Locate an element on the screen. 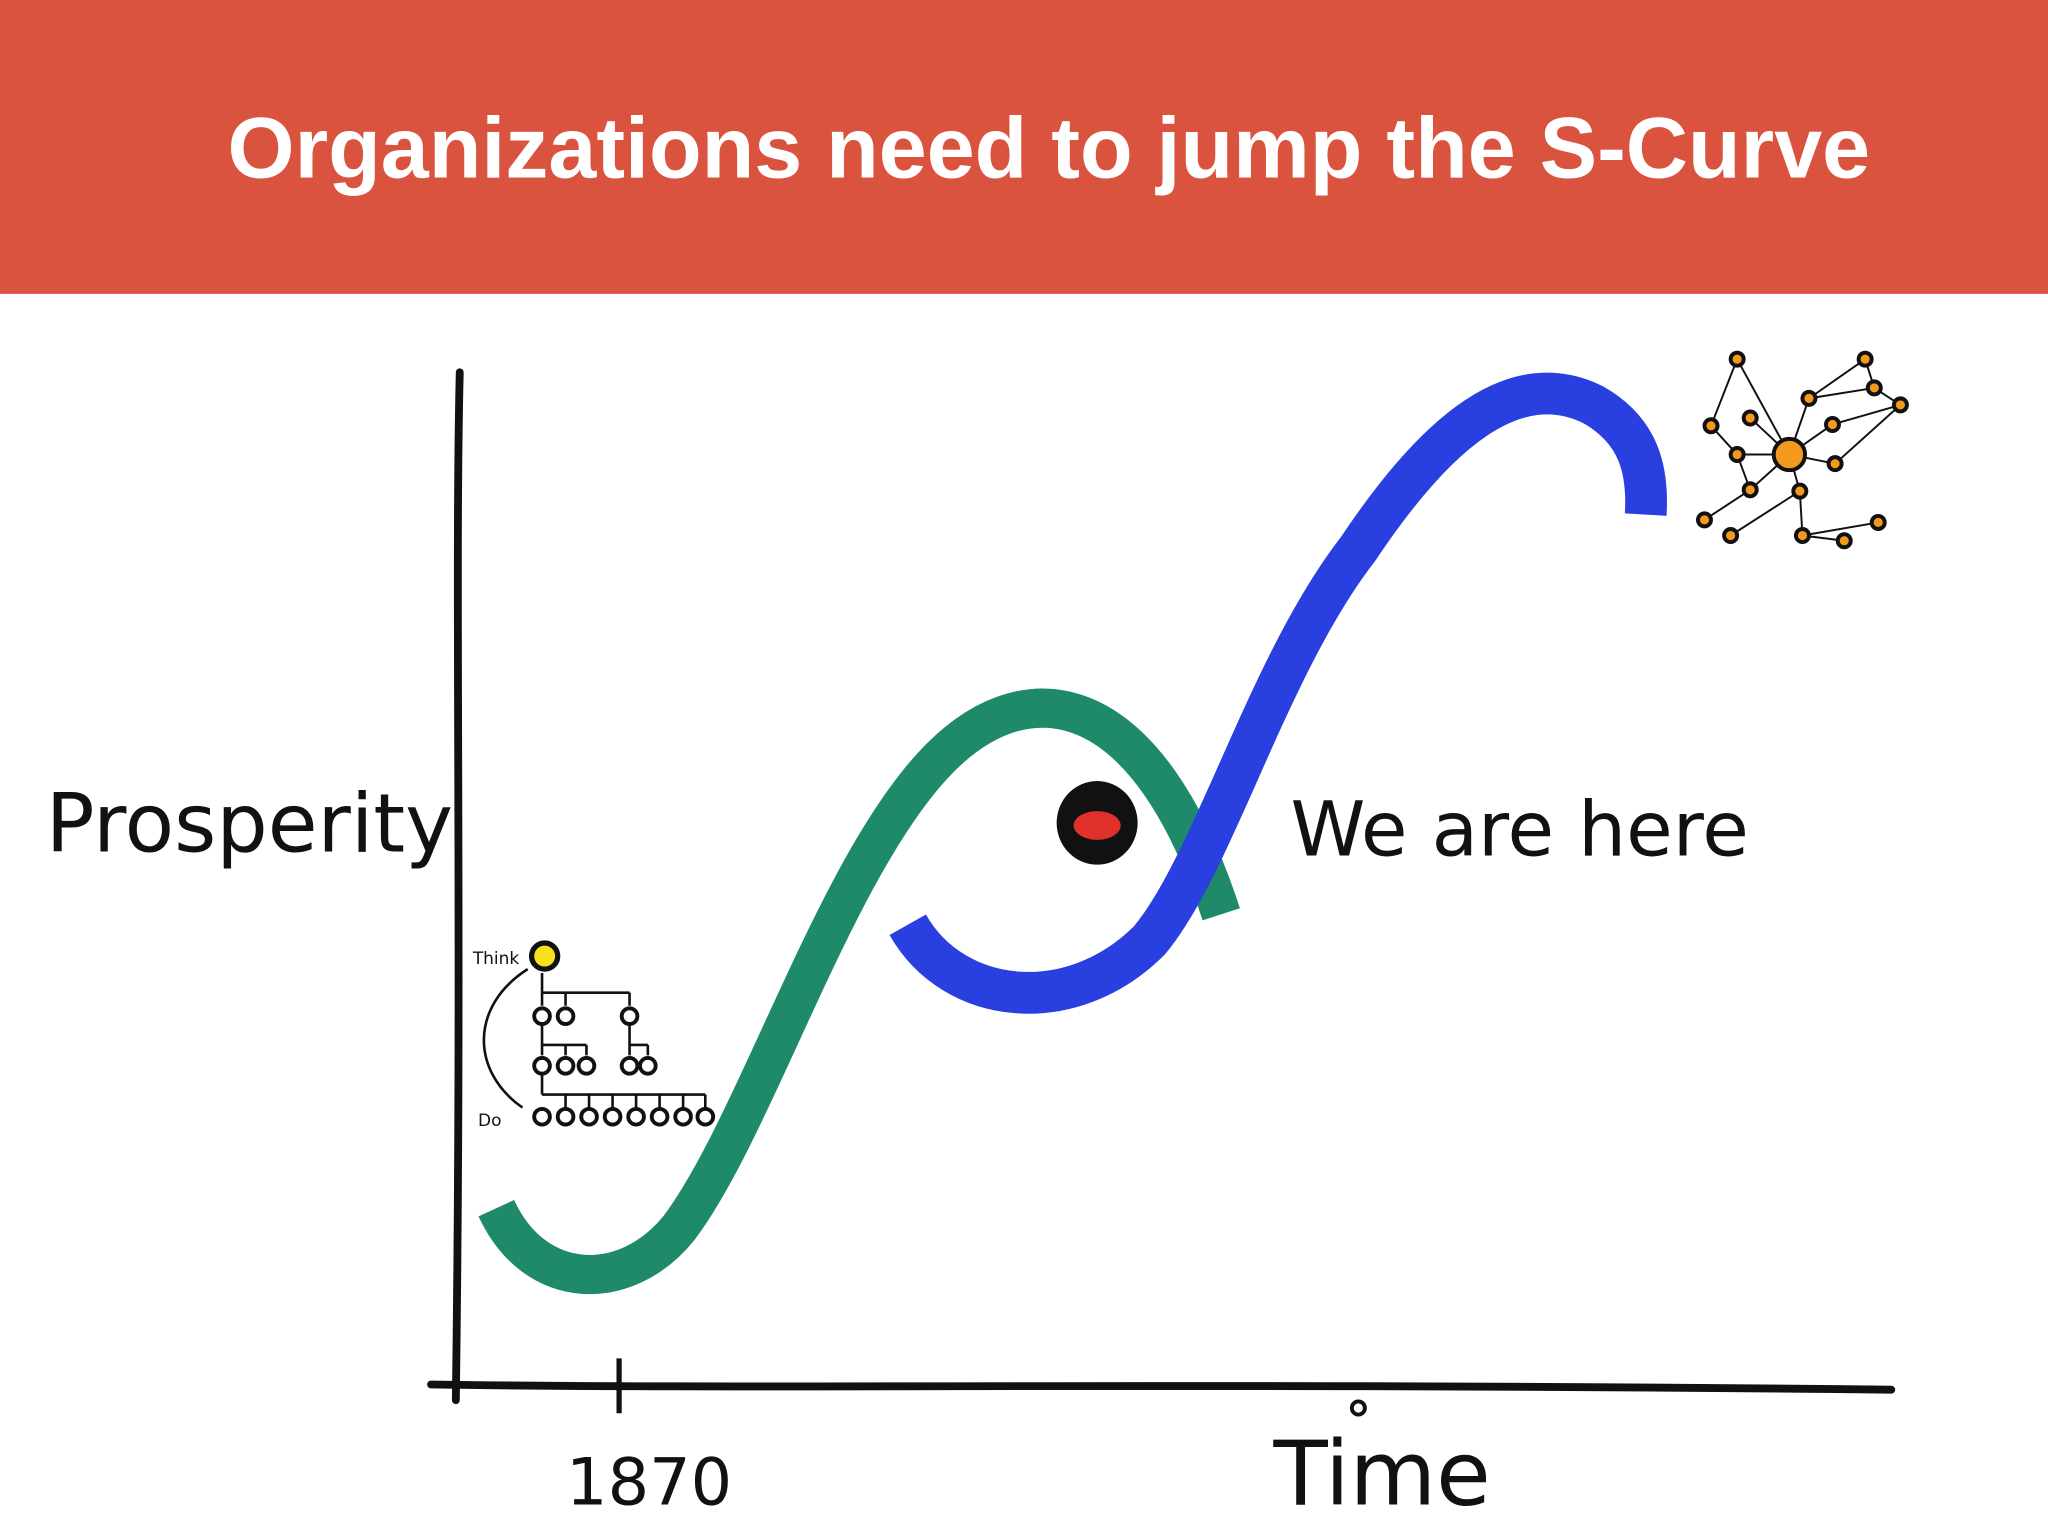 Image resolution: width=2048 pixels, height=1536 pixels. x-axis is located at coordinates (1161, 1387).